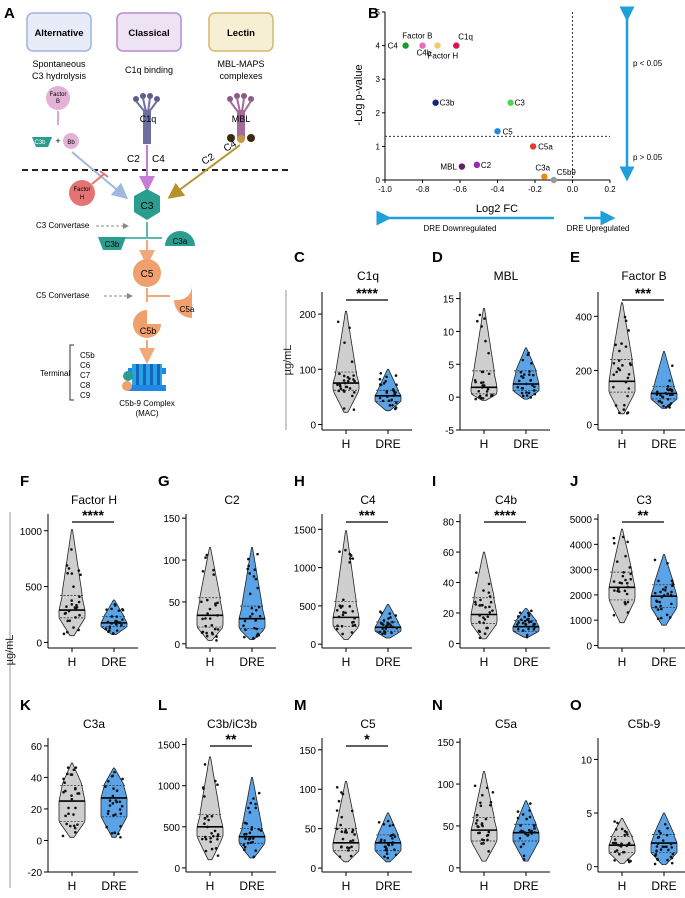 Image resolution: width=685 pixels, height=898 pixels. Describe the element at coordinates (491, 571) in the screenshot. I see `violin-panel-i: I C4b 0 20 40 60 80 H DRE ****` at that location.